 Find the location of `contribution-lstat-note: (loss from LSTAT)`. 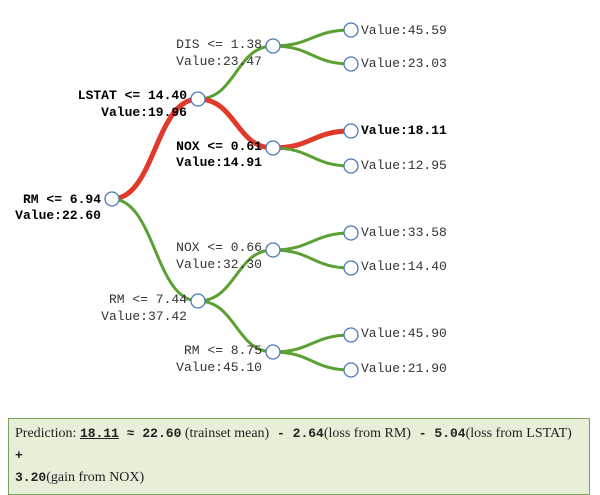

contribution-lstat-note: (loss from LSTAT) is located at coordinates (518, 433).